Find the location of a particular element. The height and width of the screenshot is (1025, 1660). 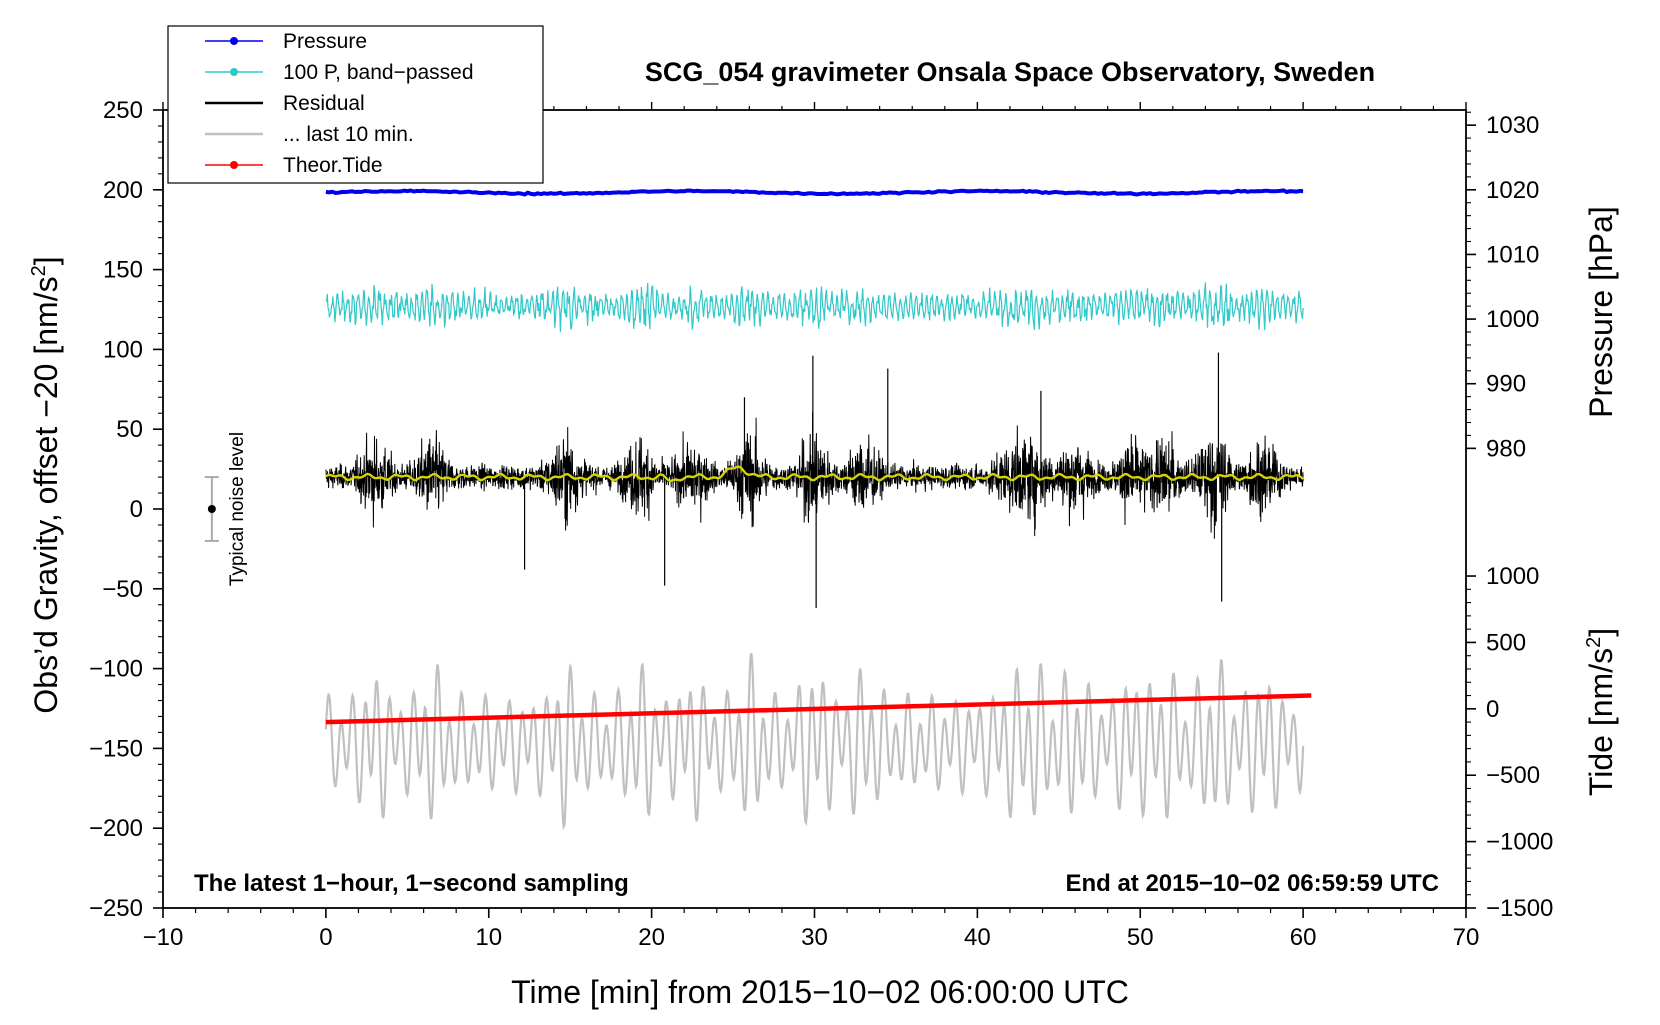

series-line-residual is located at coordinates (814, 475).